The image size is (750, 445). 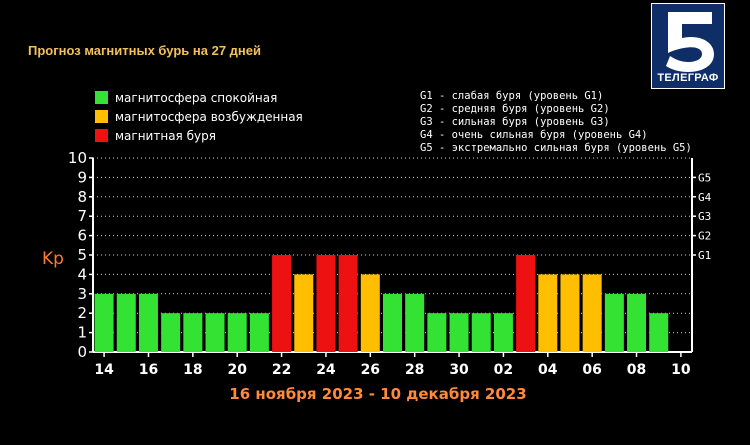 I want to click on y-tick-label: 9, so click(x=82, y=177).